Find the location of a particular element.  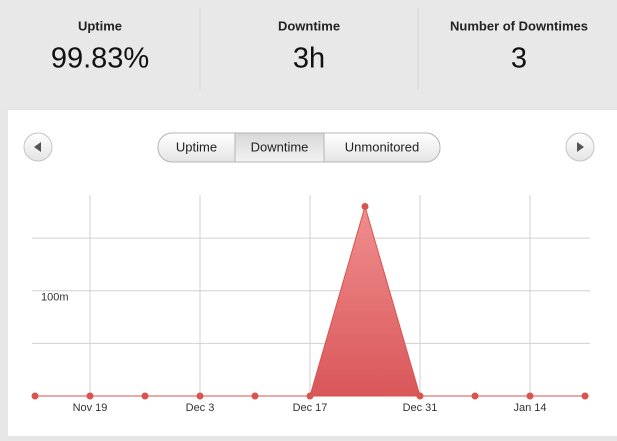

x-tick-label: Dec 31 is located at coordinates (420, 408).